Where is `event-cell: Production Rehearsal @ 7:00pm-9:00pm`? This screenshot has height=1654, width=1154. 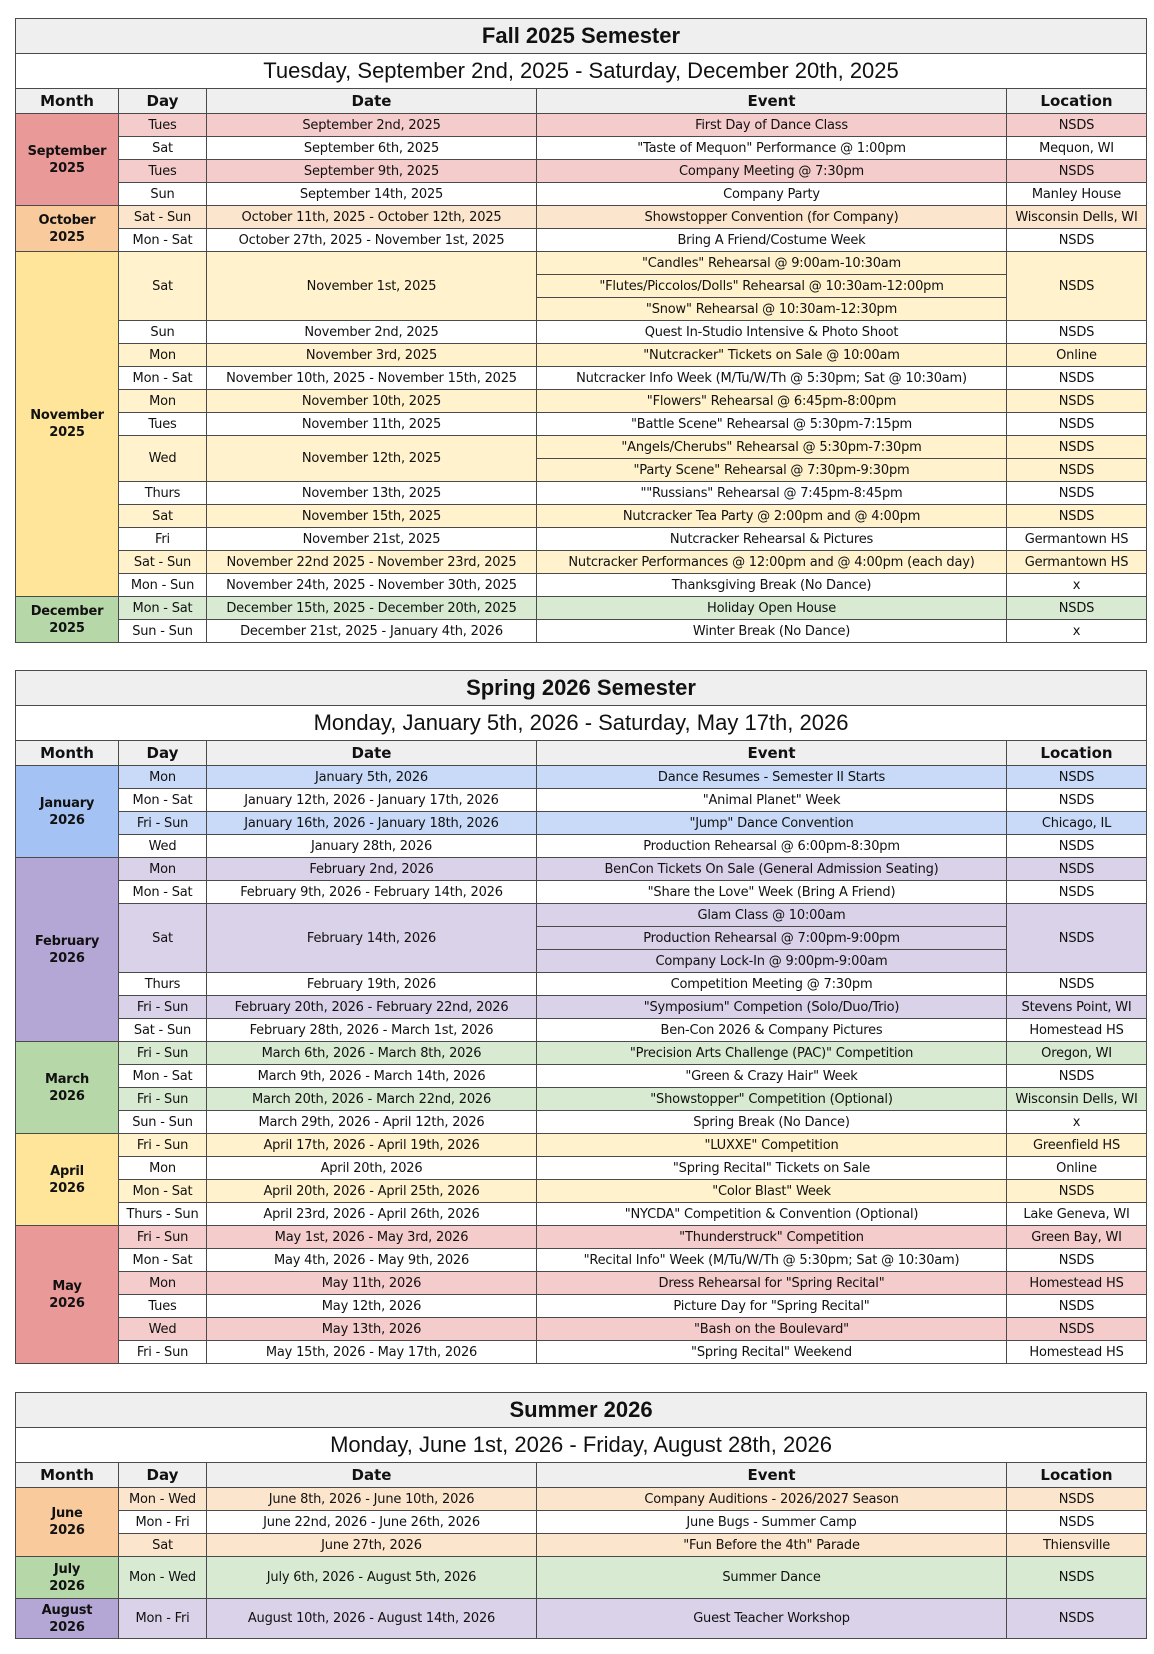 event-cell: Production Rehearsal @ 7:00pm-9:00pm is located at coordinates (771, 938).